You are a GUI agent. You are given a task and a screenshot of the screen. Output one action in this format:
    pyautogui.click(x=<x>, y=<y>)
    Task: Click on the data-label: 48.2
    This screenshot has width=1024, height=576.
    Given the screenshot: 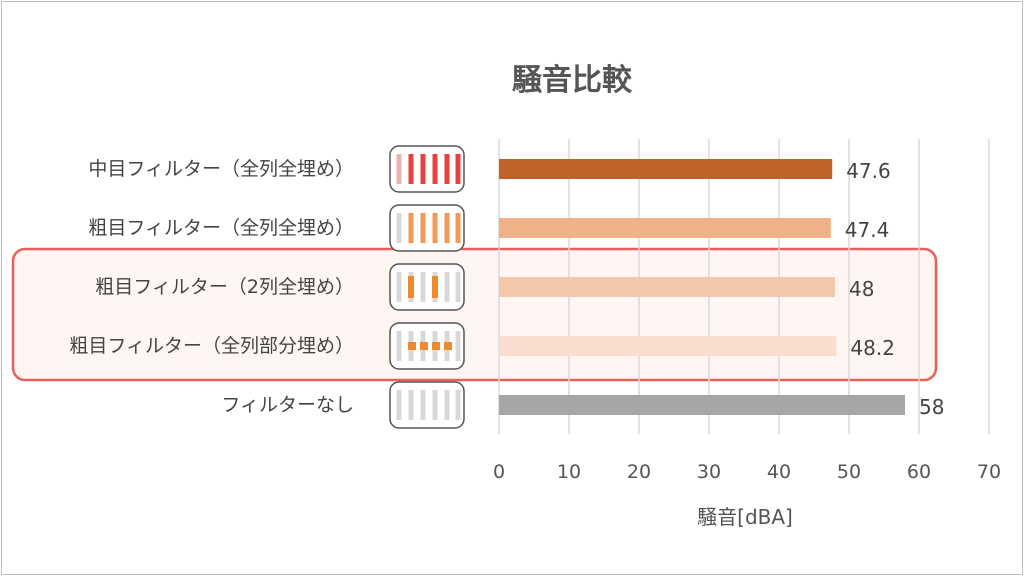 What is the action you would take?
    pyautogui.click(x=872, y=348)
    